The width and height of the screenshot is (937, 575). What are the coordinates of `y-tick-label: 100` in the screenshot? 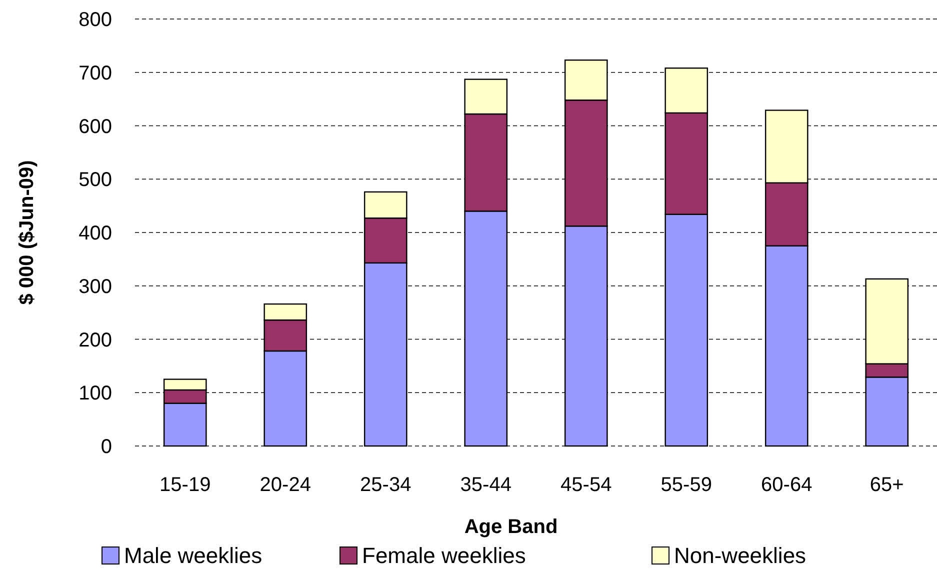 It's located at (95, 393).